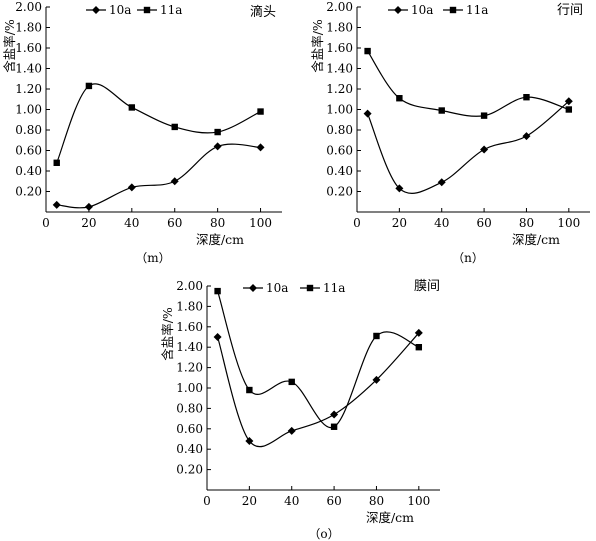  What do you see at coordinates (263, 12) in the screenshot?
I see `chart-title-m: 滴头` at bounding box center [263, 12].